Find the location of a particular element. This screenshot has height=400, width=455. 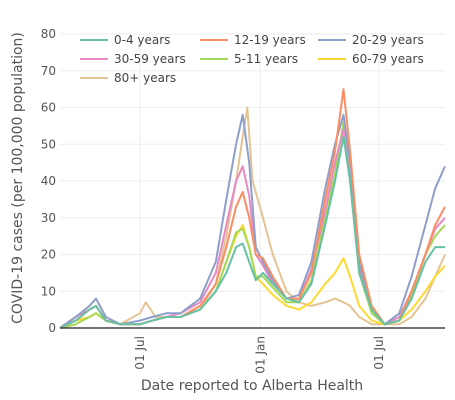

x-axis-title: Date reported to Alberta Health is located at coordinates (252, 386).